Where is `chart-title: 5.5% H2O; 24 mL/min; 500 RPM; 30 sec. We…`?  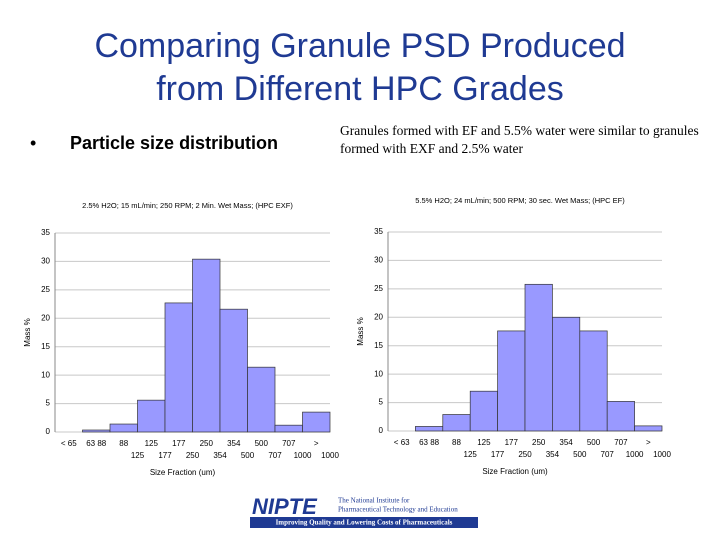 chart-title: 5.5% H2O; 24 mL/min; 500 RPM; 30 sec. We… is located at coordinates (520, 200).